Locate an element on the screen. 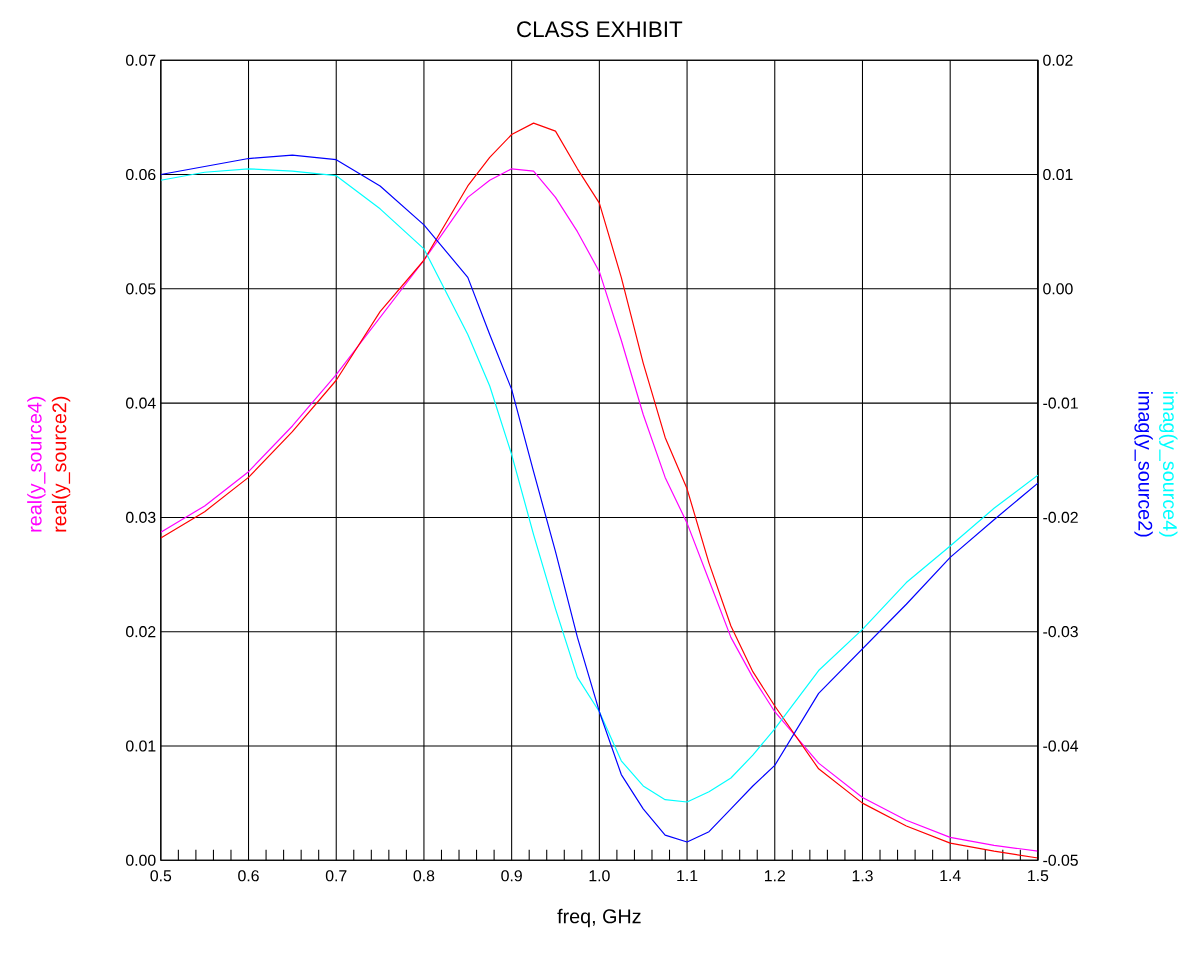 This screenshot has width=1189, height=961. x-tick-label: 0.7 is located at coordinates (336, 876).